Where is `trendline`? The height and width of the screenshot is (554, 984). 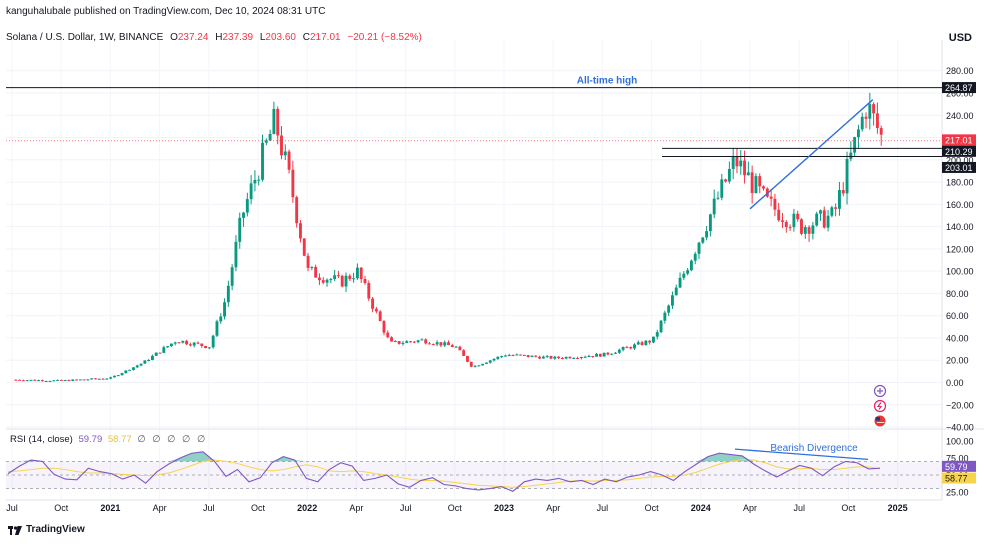 trendline is located at coordinates (811, 154).